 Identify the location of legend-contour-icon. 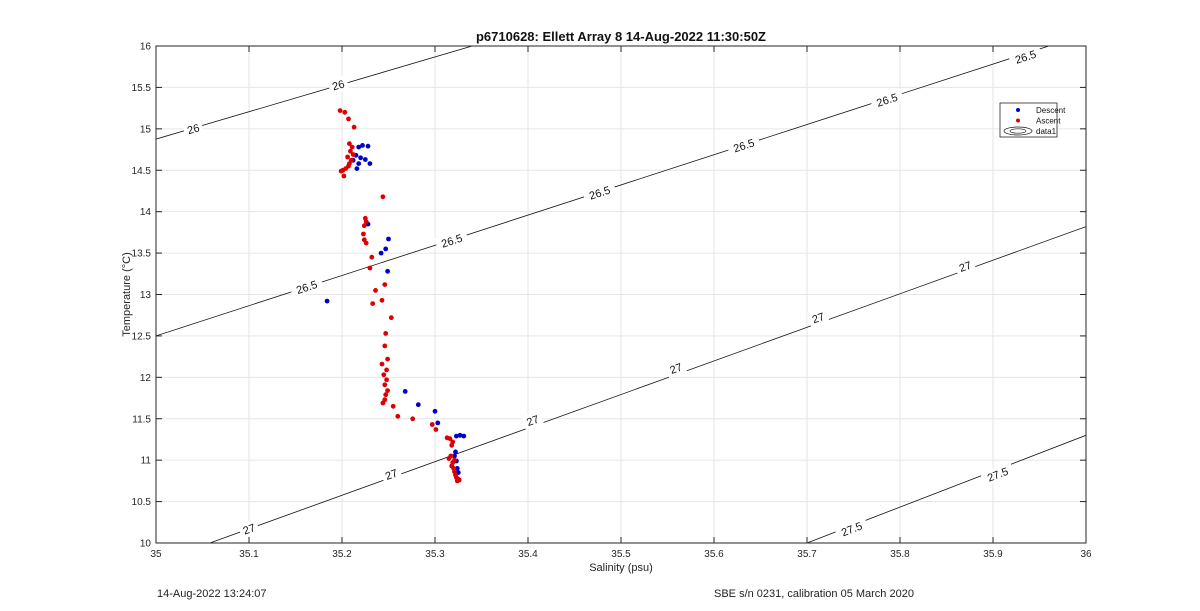
(1018, 131).